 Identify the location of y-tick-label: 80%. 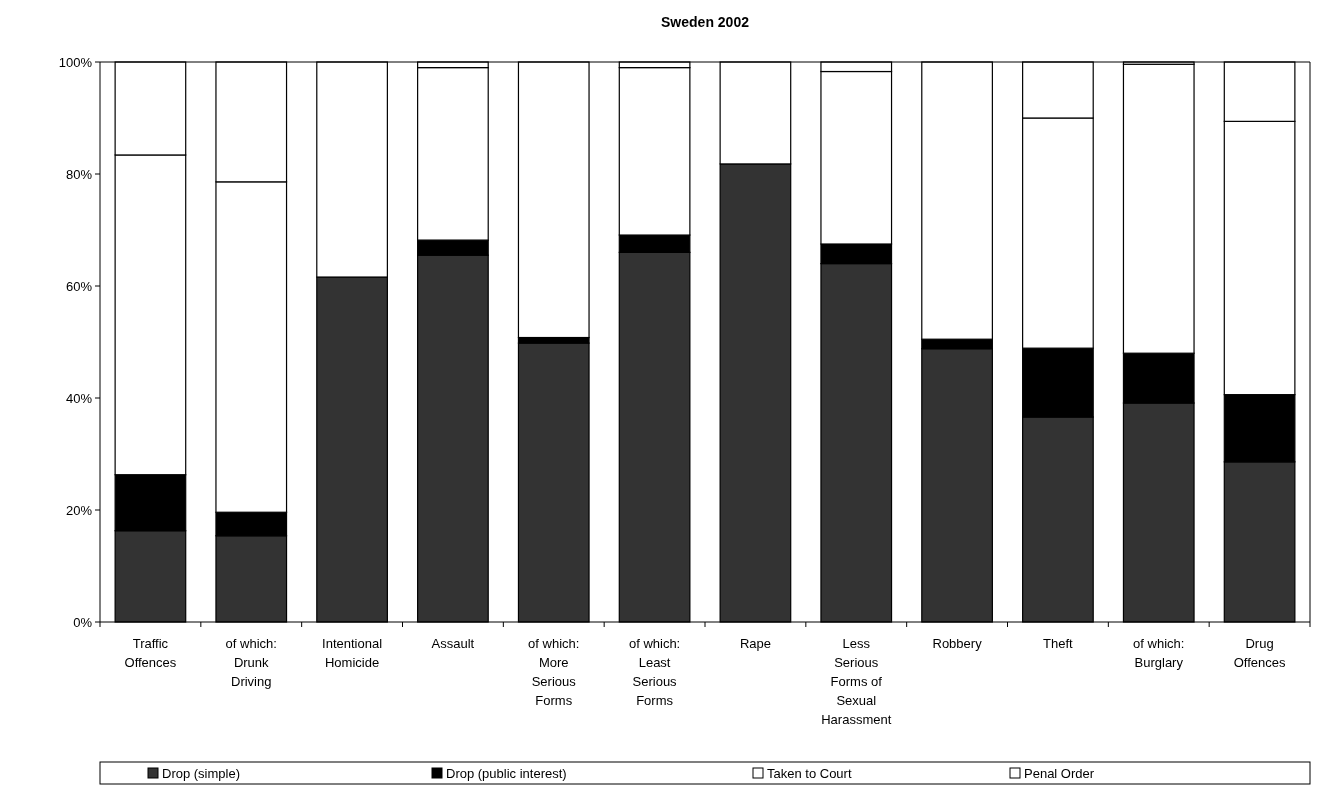
(79, 174).